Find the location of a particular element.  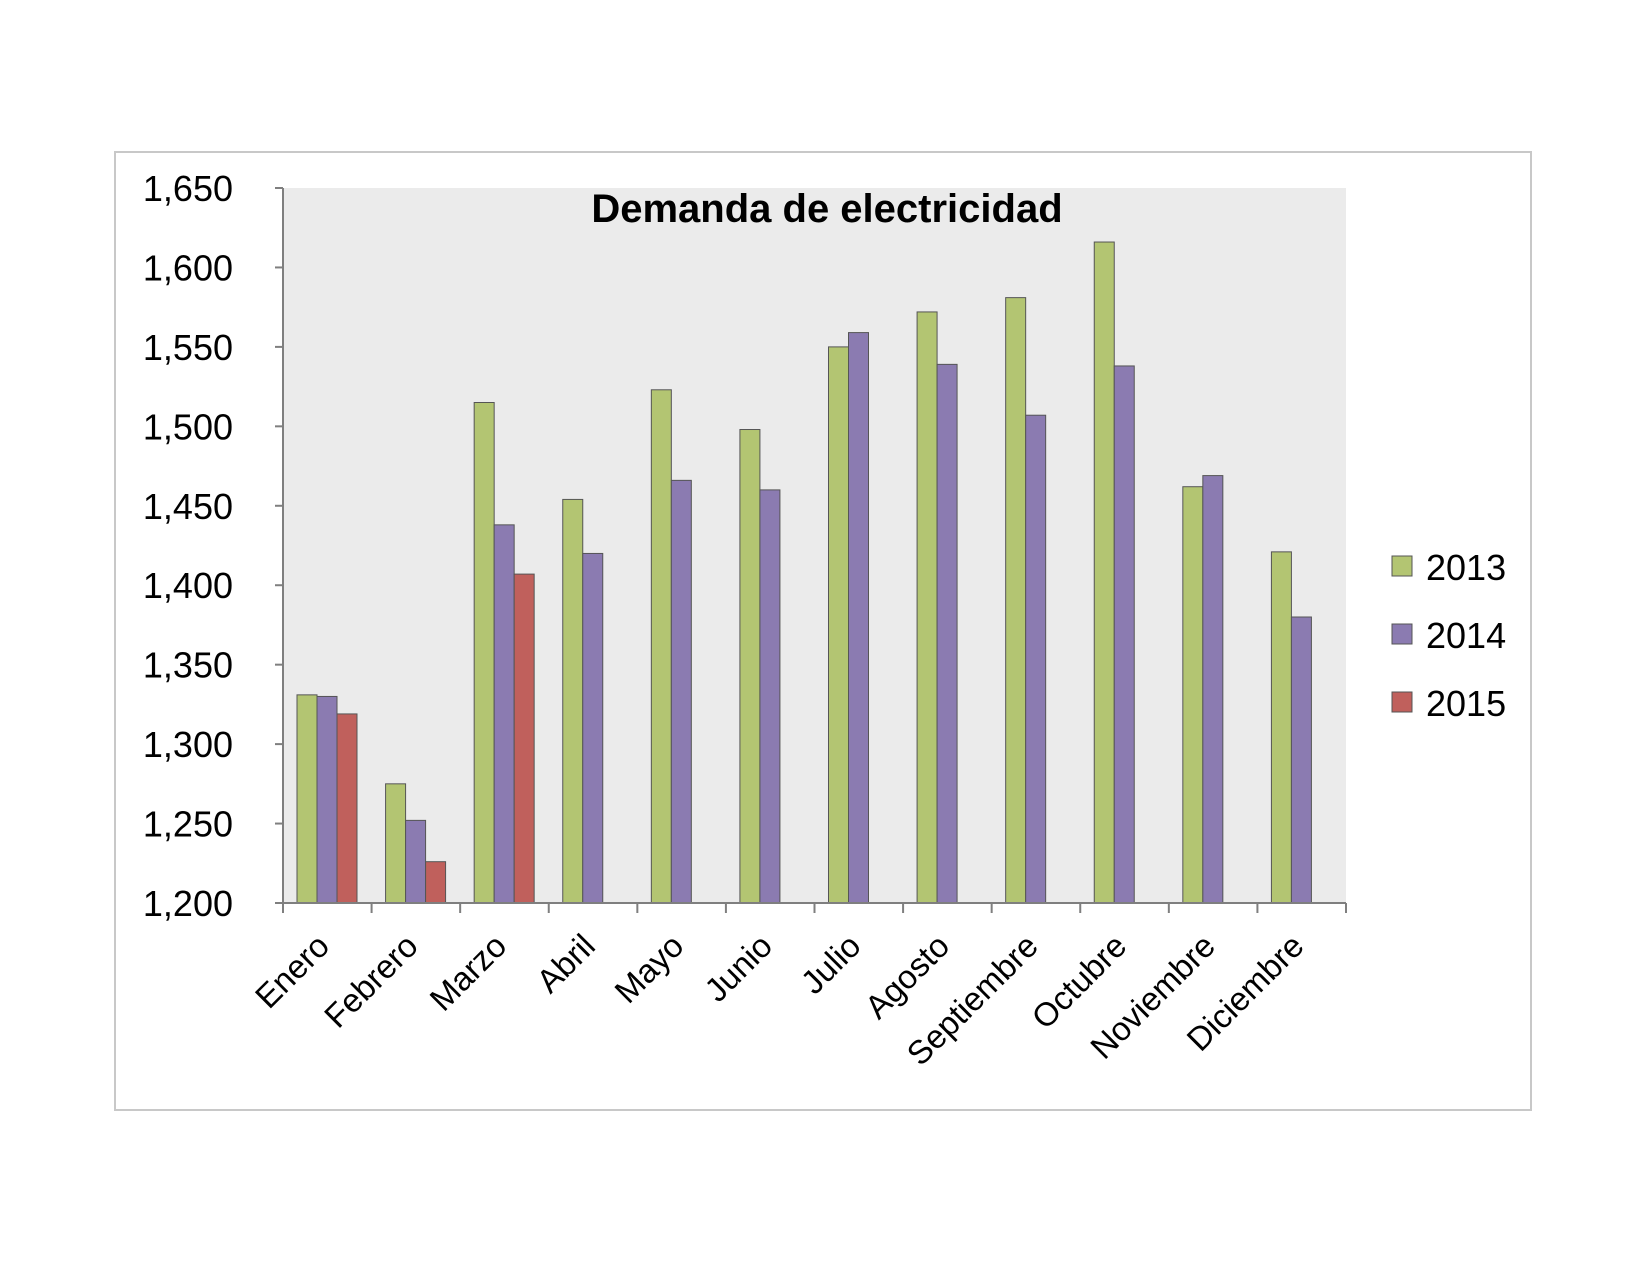

bar-2014-agosto is located at coordinates (947, 633).